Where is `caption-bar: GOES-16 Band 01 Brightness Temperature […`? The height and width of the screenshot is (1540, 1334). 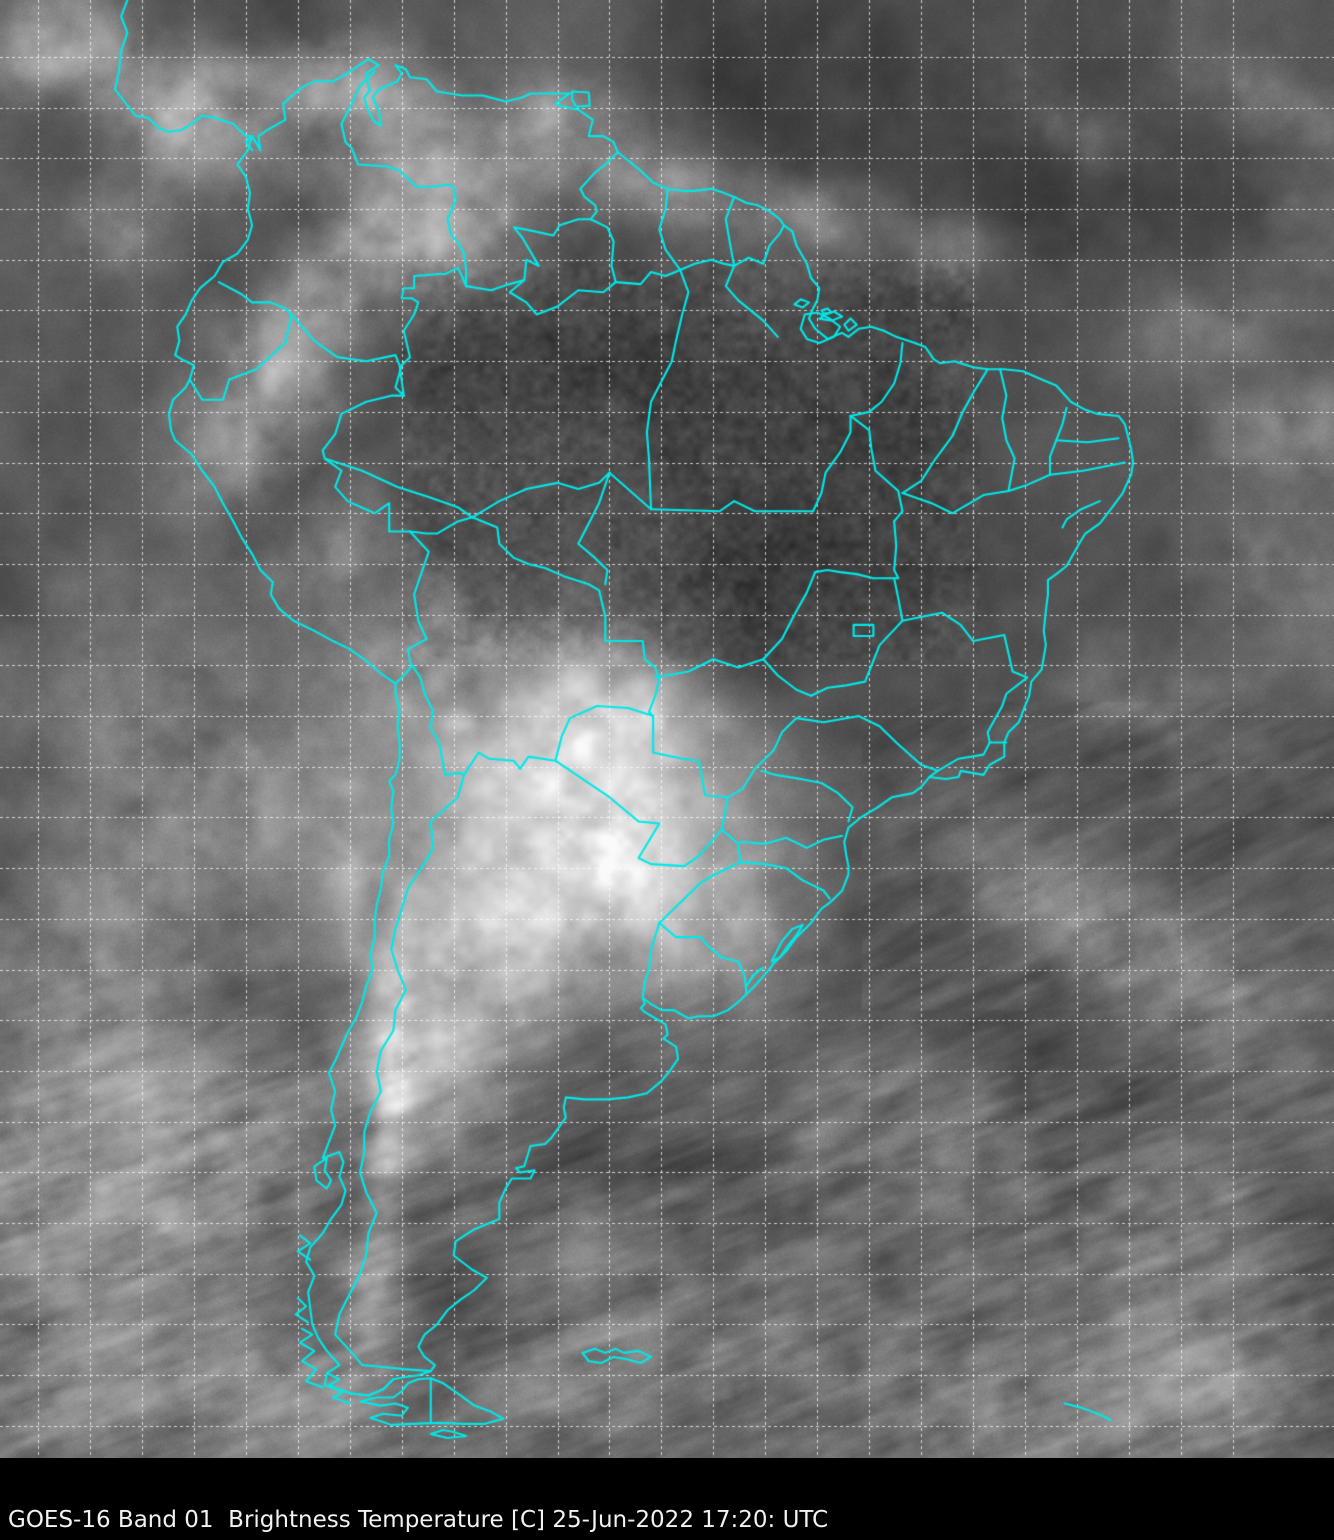
caption-bar: GOES-16 Band 01 Brightness Temperature [… is located at coordinates (667, 1499).